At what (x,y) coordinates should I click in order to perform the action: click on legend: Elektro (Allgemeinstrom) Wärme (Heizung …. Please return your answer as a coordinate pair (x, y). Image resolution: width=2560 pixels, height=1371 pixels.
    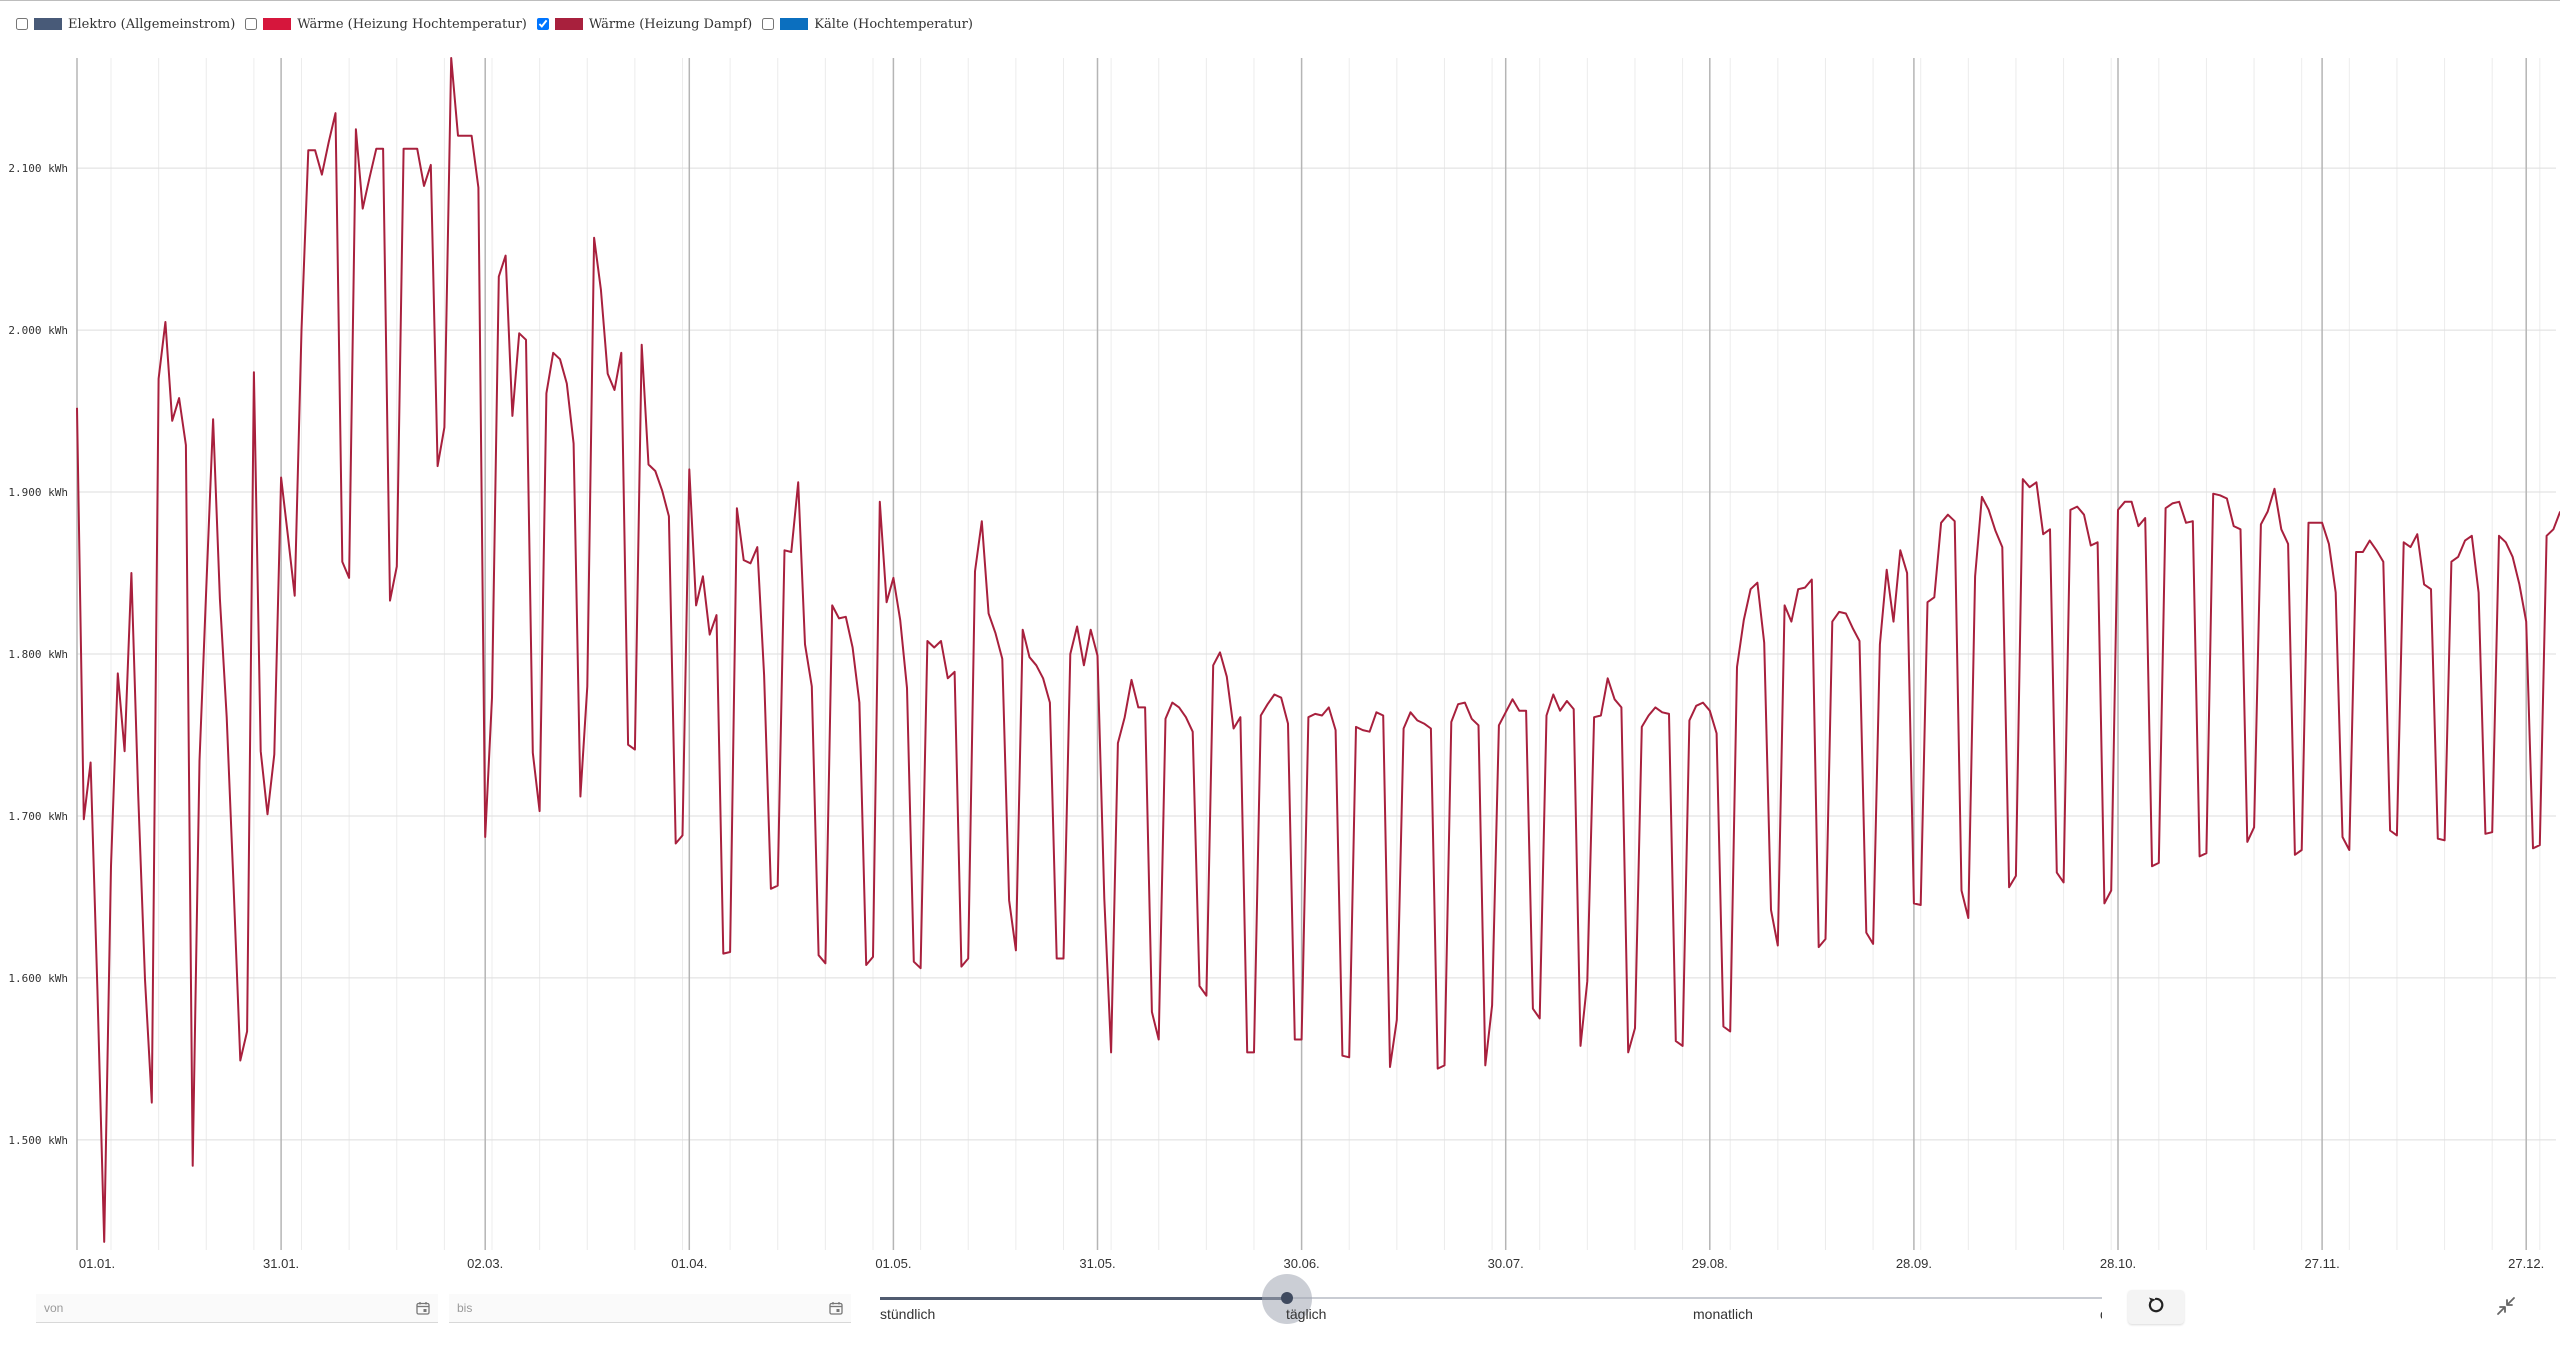
    Looking at the image, I should click on (499, 24).